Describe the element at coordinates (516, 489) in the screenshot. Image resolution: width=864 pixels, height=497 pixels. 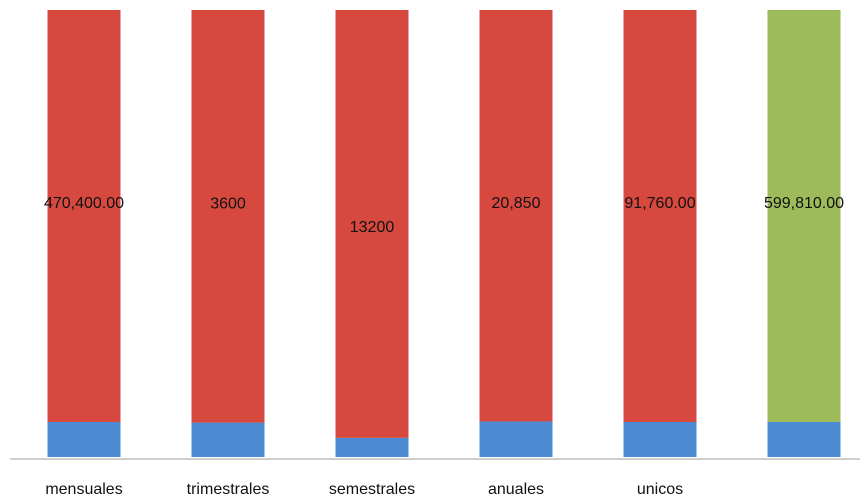
I see `x-tick-label: anuales` at that location.